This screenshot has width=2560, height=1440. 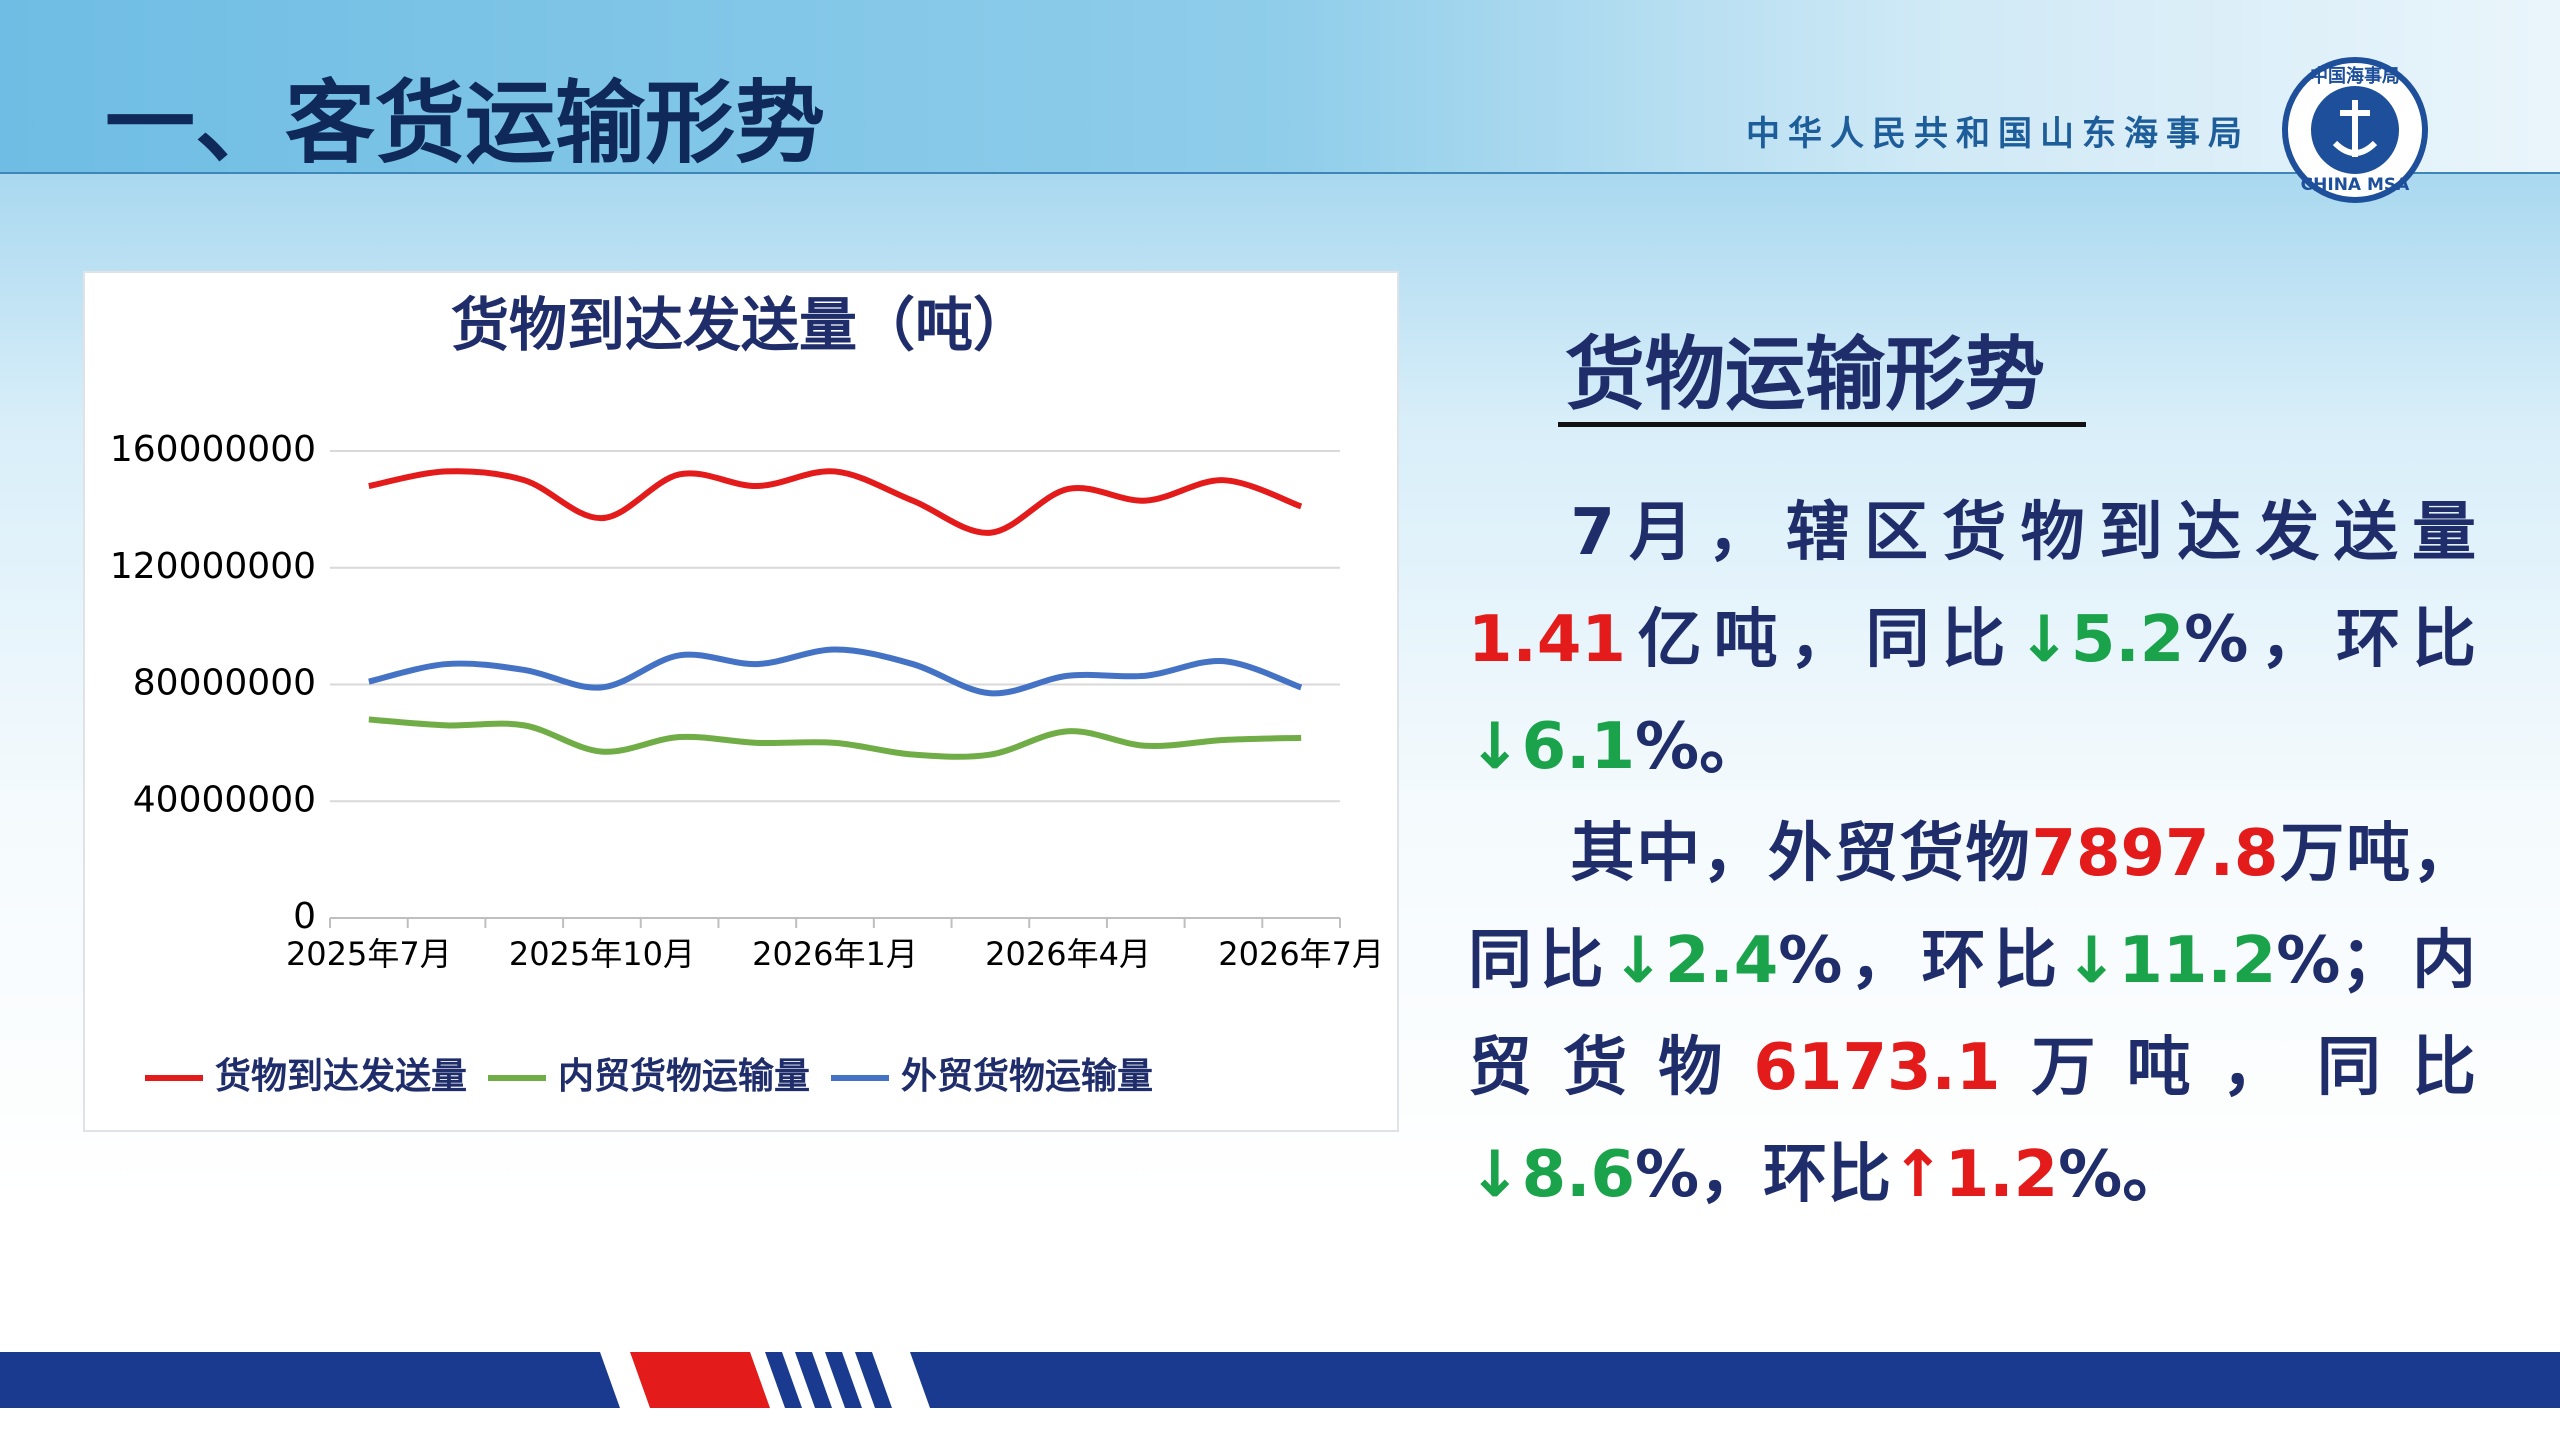 I want to click on heading-underline, so click(x=1822, y=424).